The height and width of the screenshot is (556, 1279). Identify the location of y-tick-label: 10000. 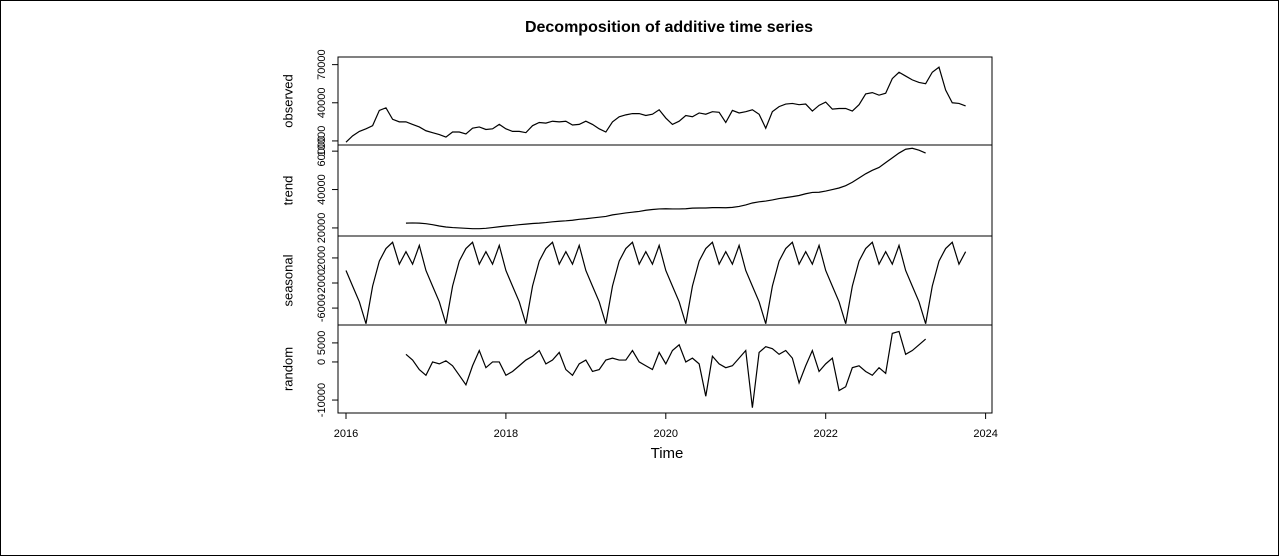
(322, 141).